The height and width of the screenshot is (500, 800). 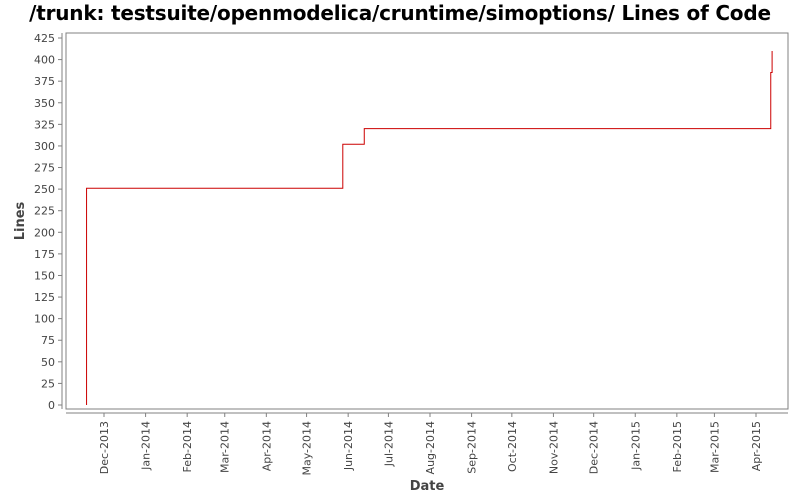 What do you see at coordinates (44, 297) in the screenshot?
I see `y-tick-label: 125` at bounding box center [44, 297].